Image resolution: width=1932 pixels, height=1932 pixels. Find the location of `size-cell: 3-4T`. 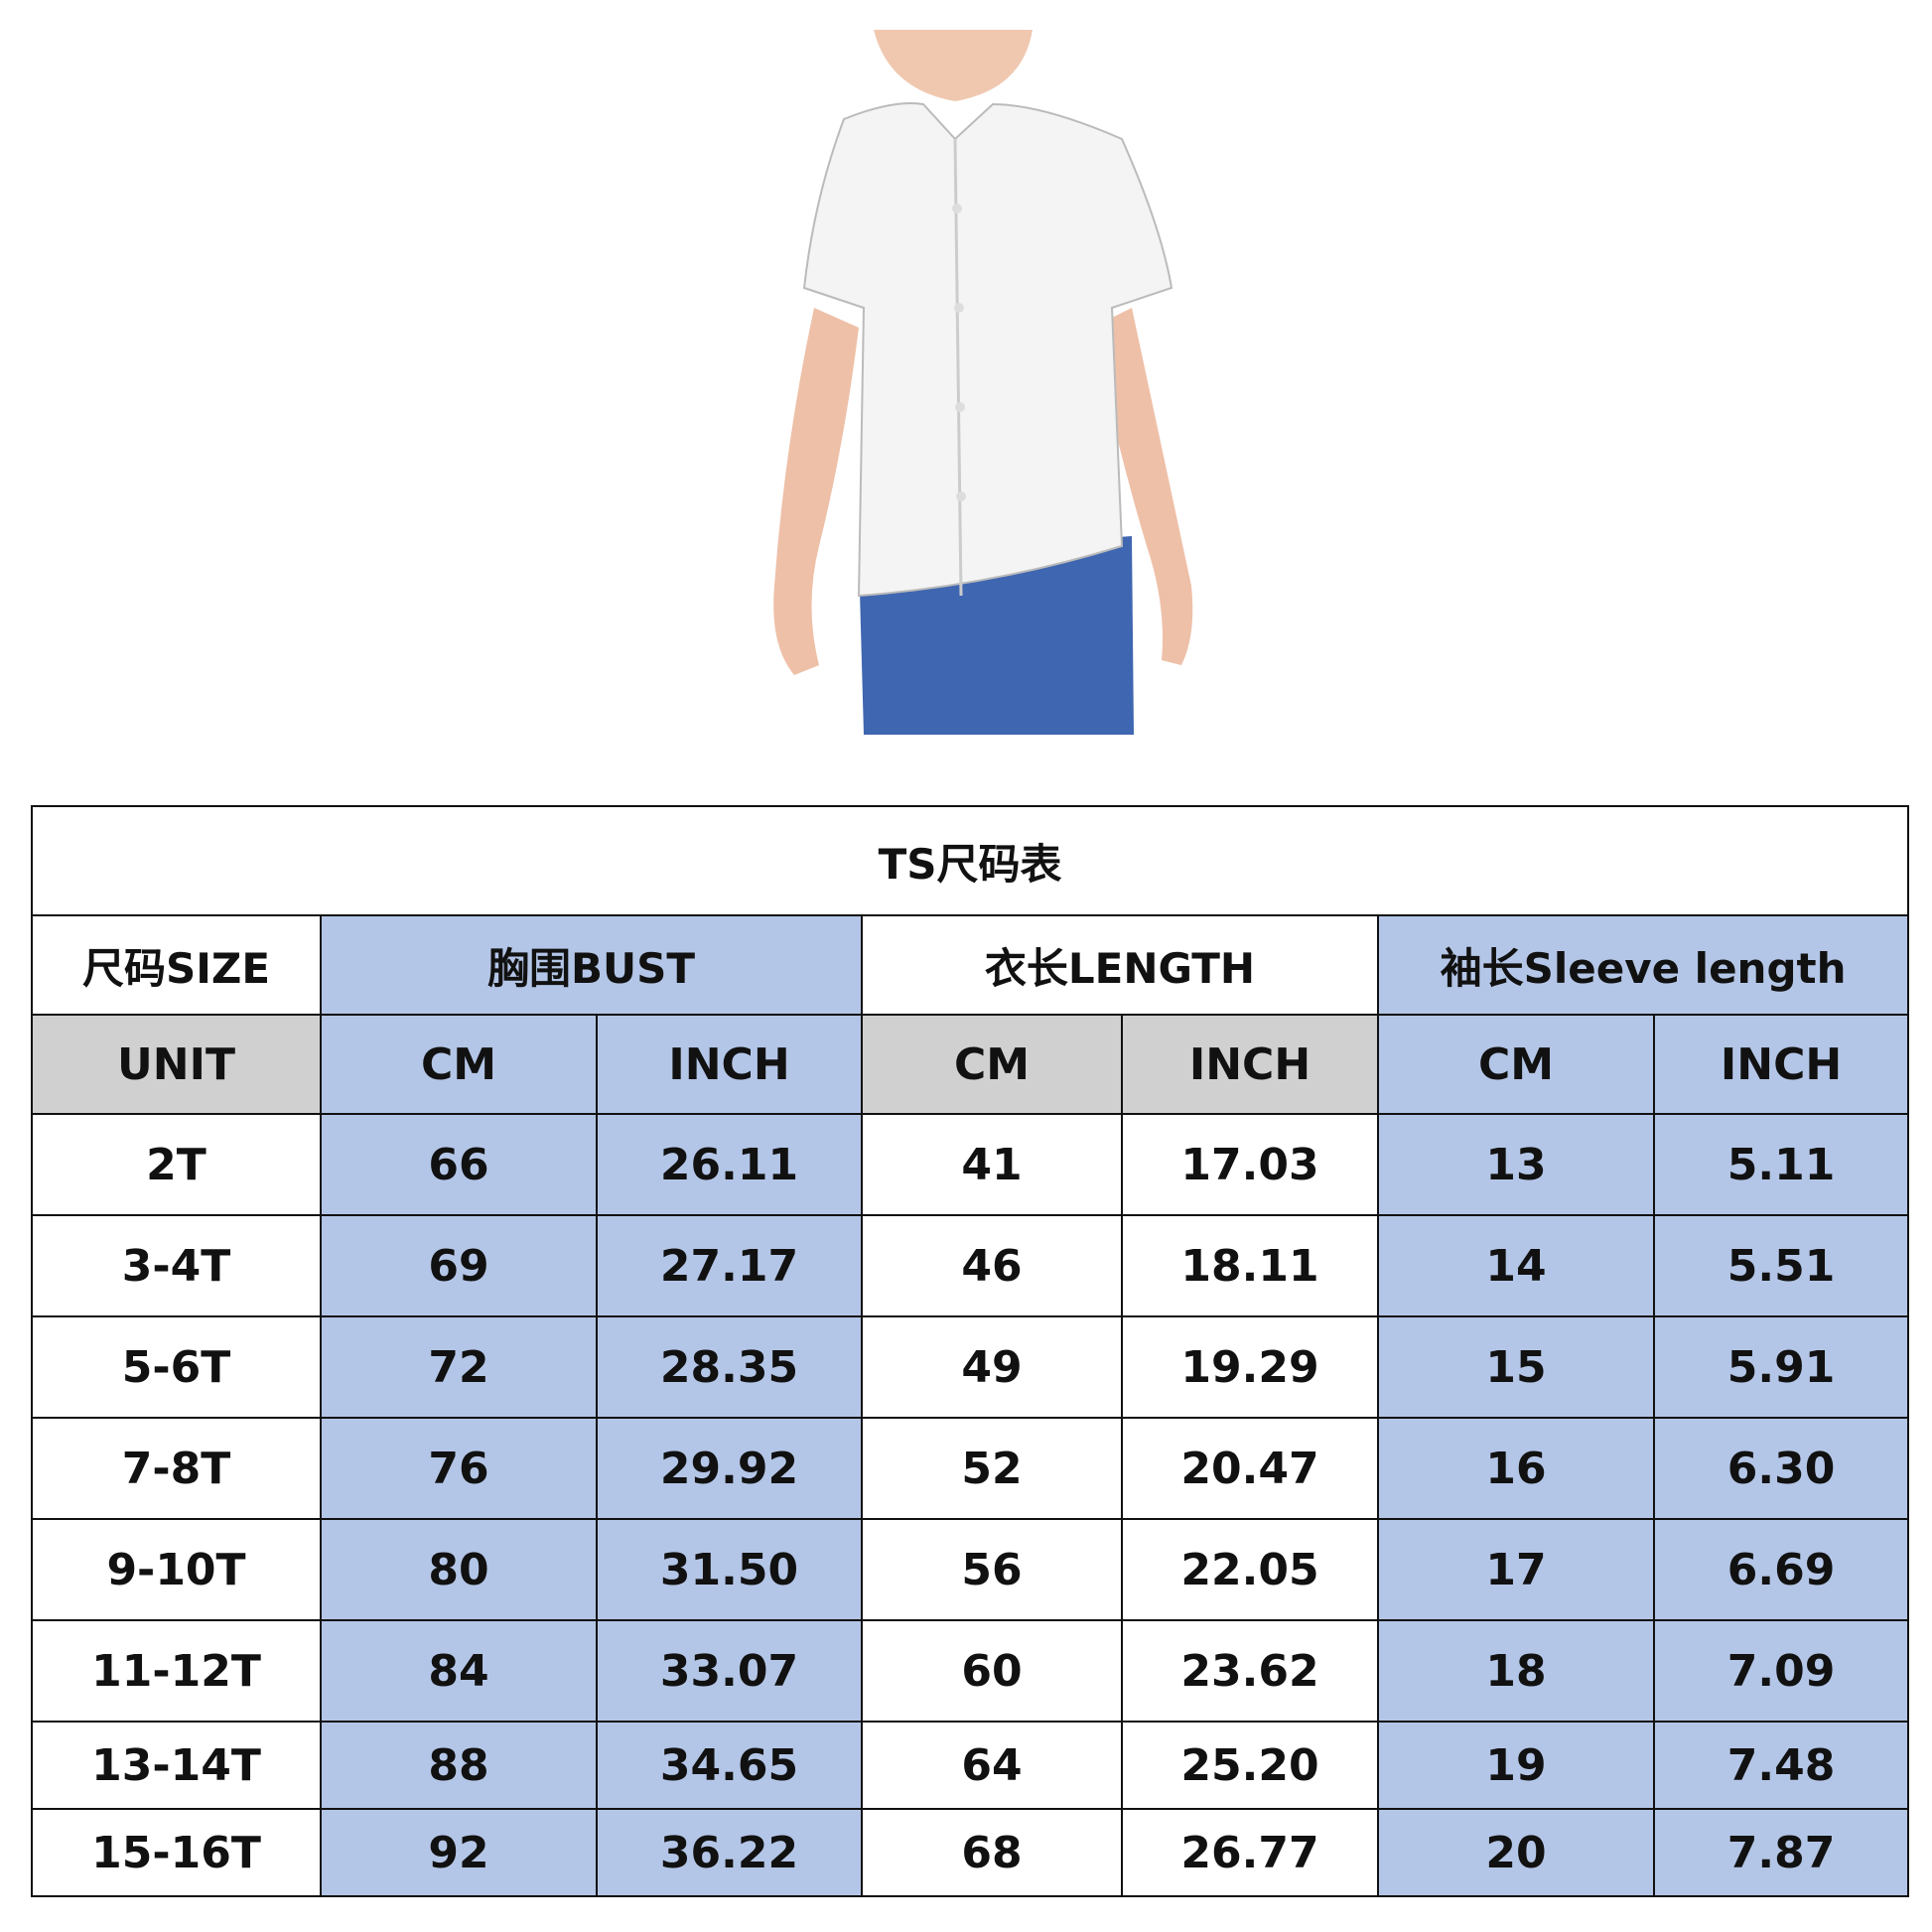

size-cell: 3-4T is located at coordinates (176, 1265).